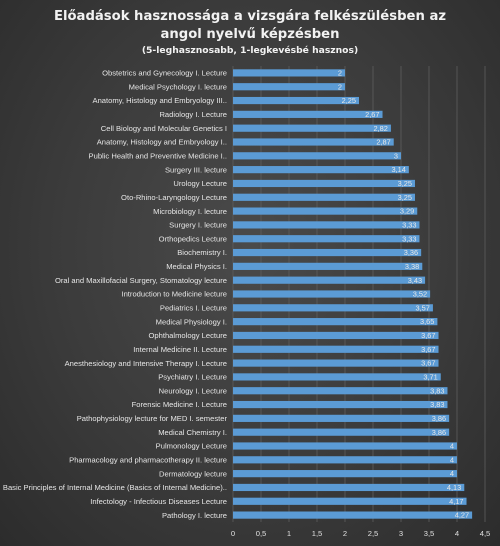  I want to click on x-tick-label: 2,5, so click(373, 533).